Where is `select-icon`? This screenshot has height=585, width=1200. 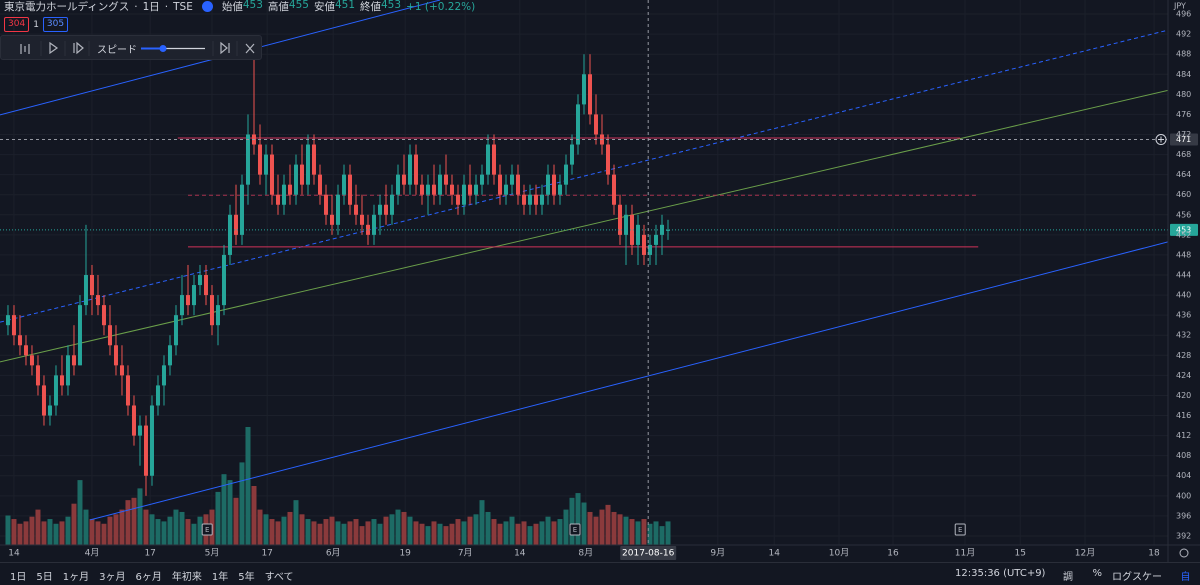
select-icon is located at coordinates (25, 49).